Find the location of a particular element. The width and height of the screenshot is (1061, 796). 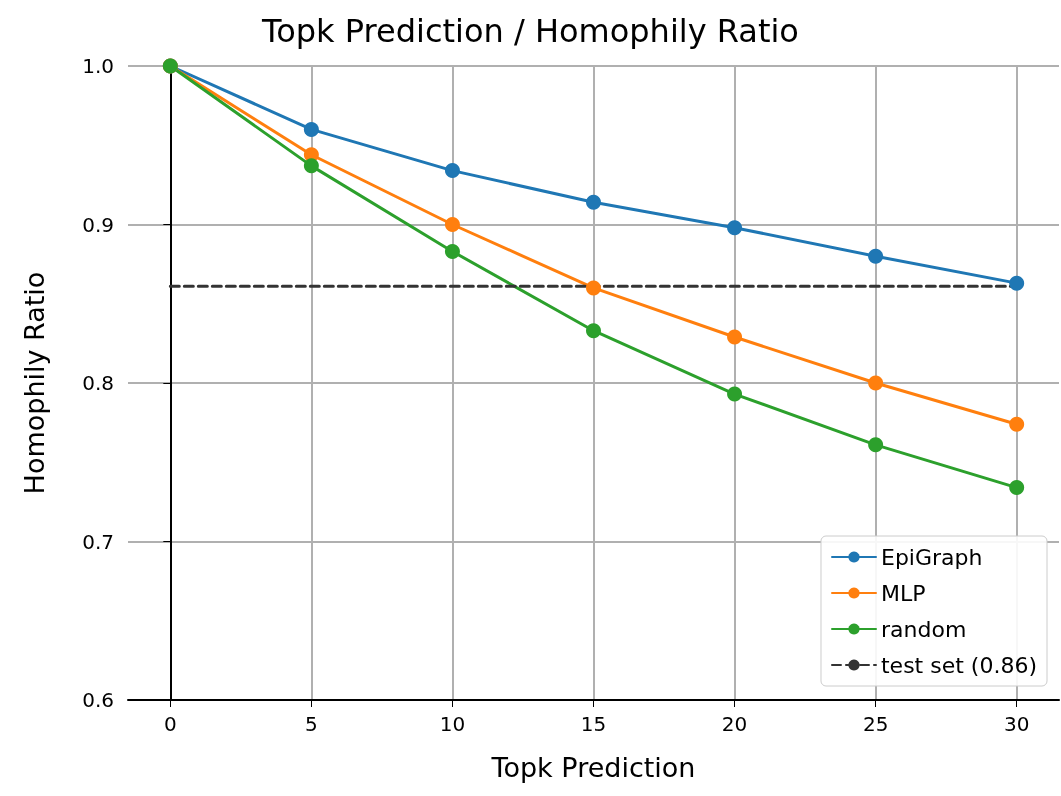

x-tick-label: 15 is located at coordinates (593, 724).